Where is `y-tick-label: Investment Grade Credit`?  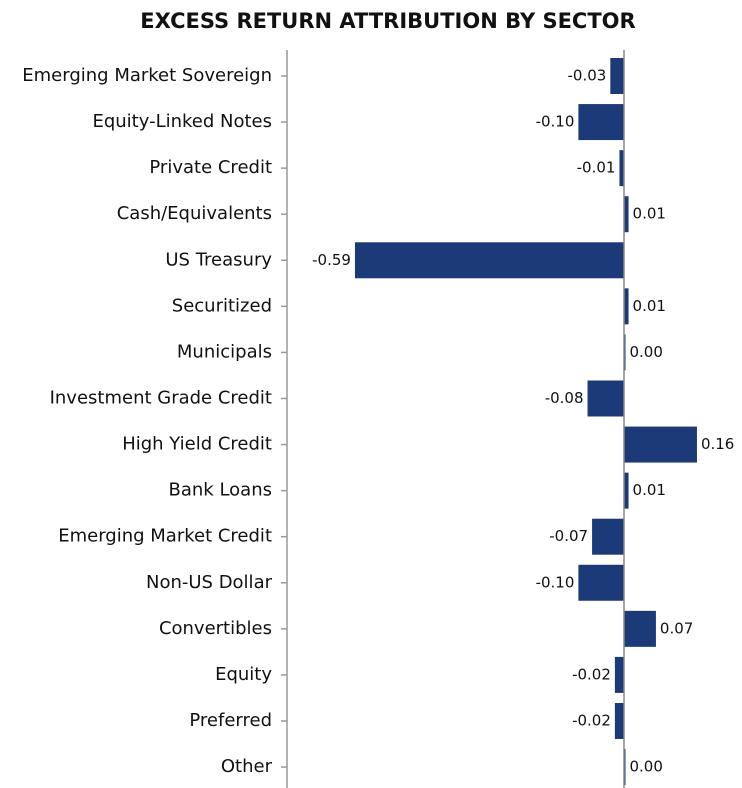
y-tick-label: Investment Grade Credit is located at coordinates (161, 397).